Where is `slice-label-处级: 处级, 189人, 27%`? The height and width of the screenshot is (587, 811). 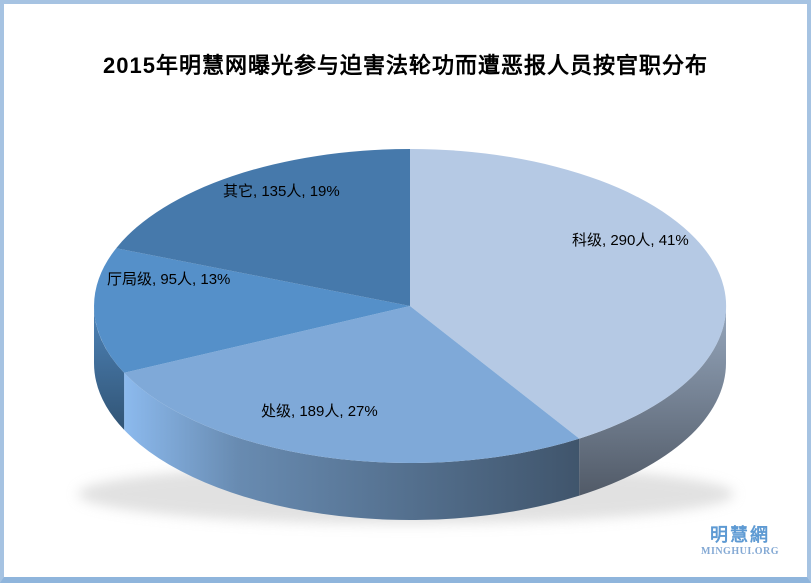
slice-label-处级: 处级, 189人, 27% is located at coordinates (319, 411).